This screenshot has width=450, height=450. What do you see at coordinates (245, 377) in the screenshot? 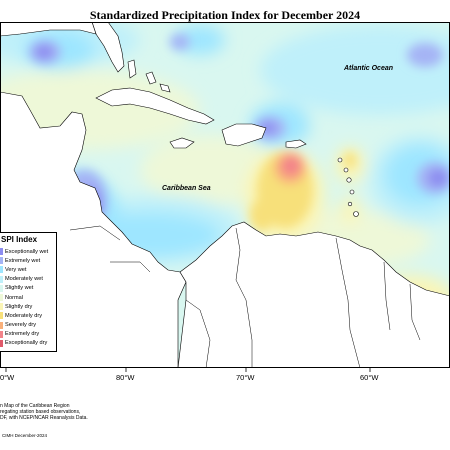
I see `tick-label-70w: 70°W` at bounding box center [245, 377].